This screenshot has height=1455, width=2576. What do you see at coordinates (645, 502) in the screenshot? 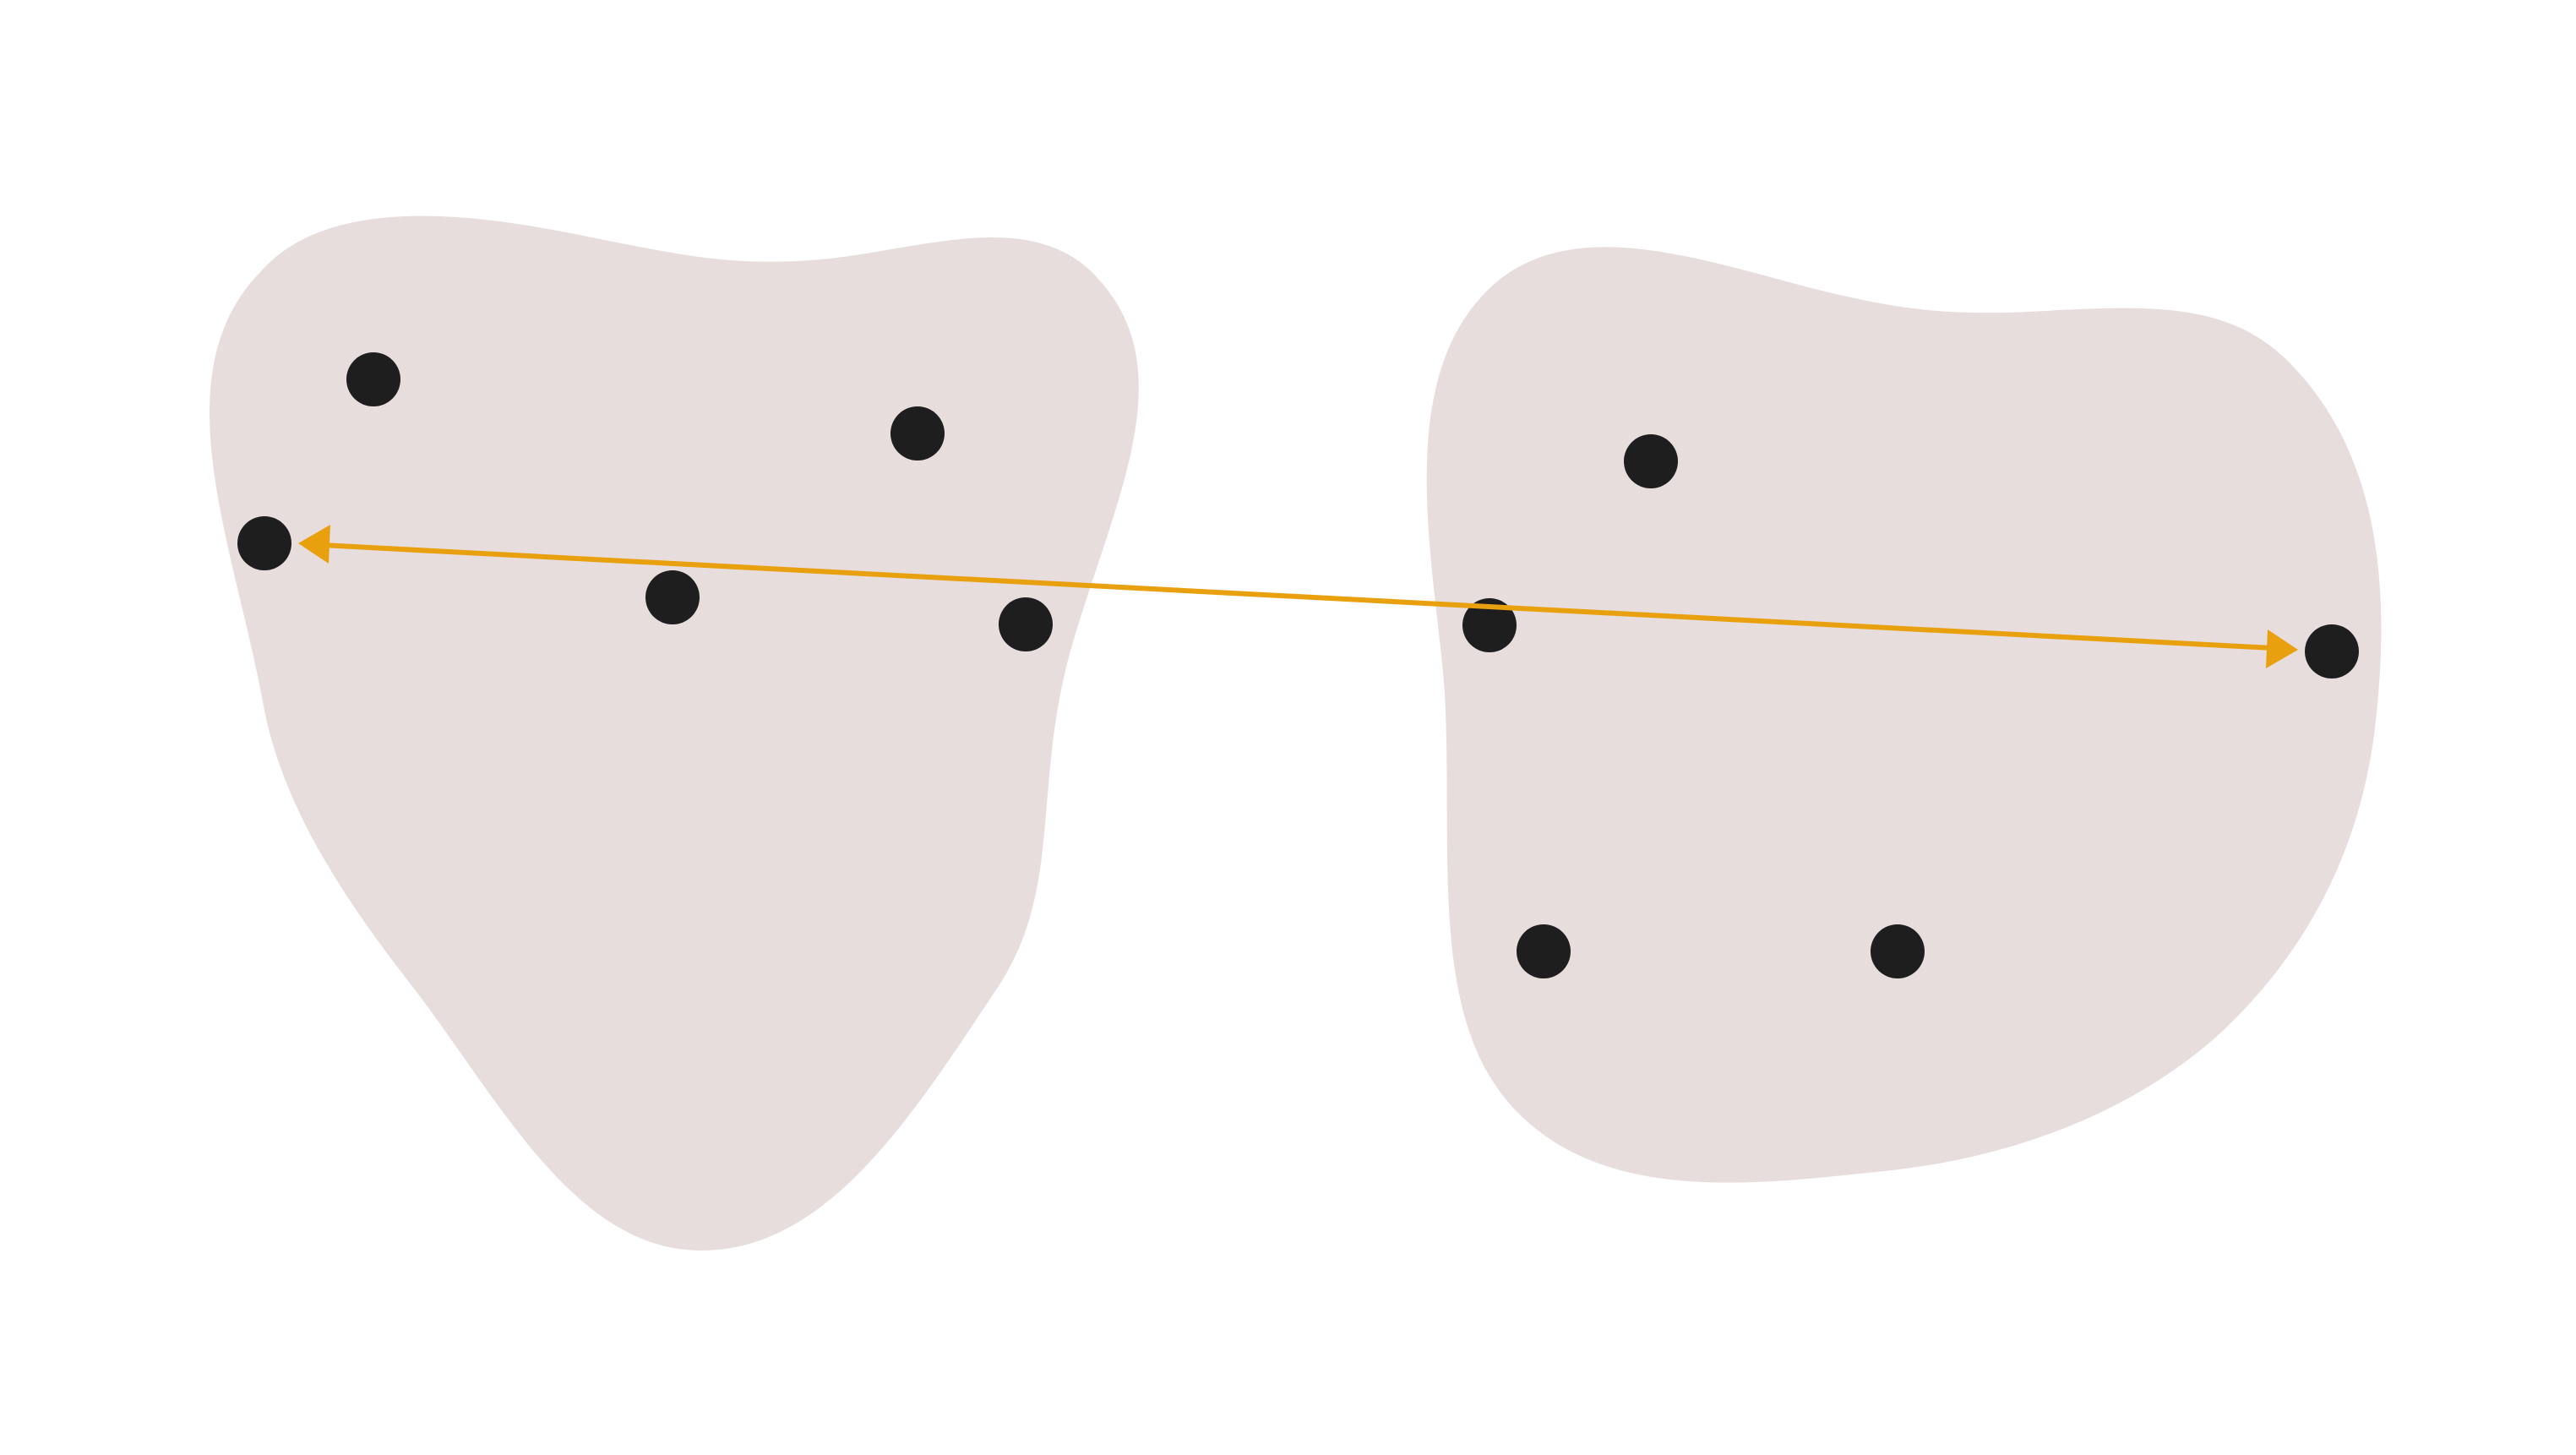
I see `cluster-a-points` at bounding box center [645, 502].